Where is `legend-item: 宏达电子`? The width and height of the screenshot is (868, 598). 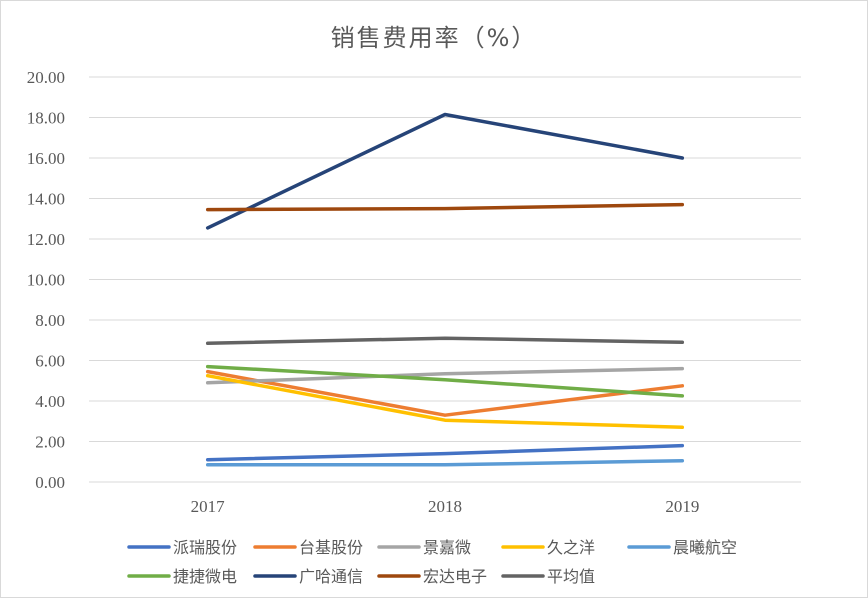 legend-item: 宏达电子 is located at coordinates (432, 576).